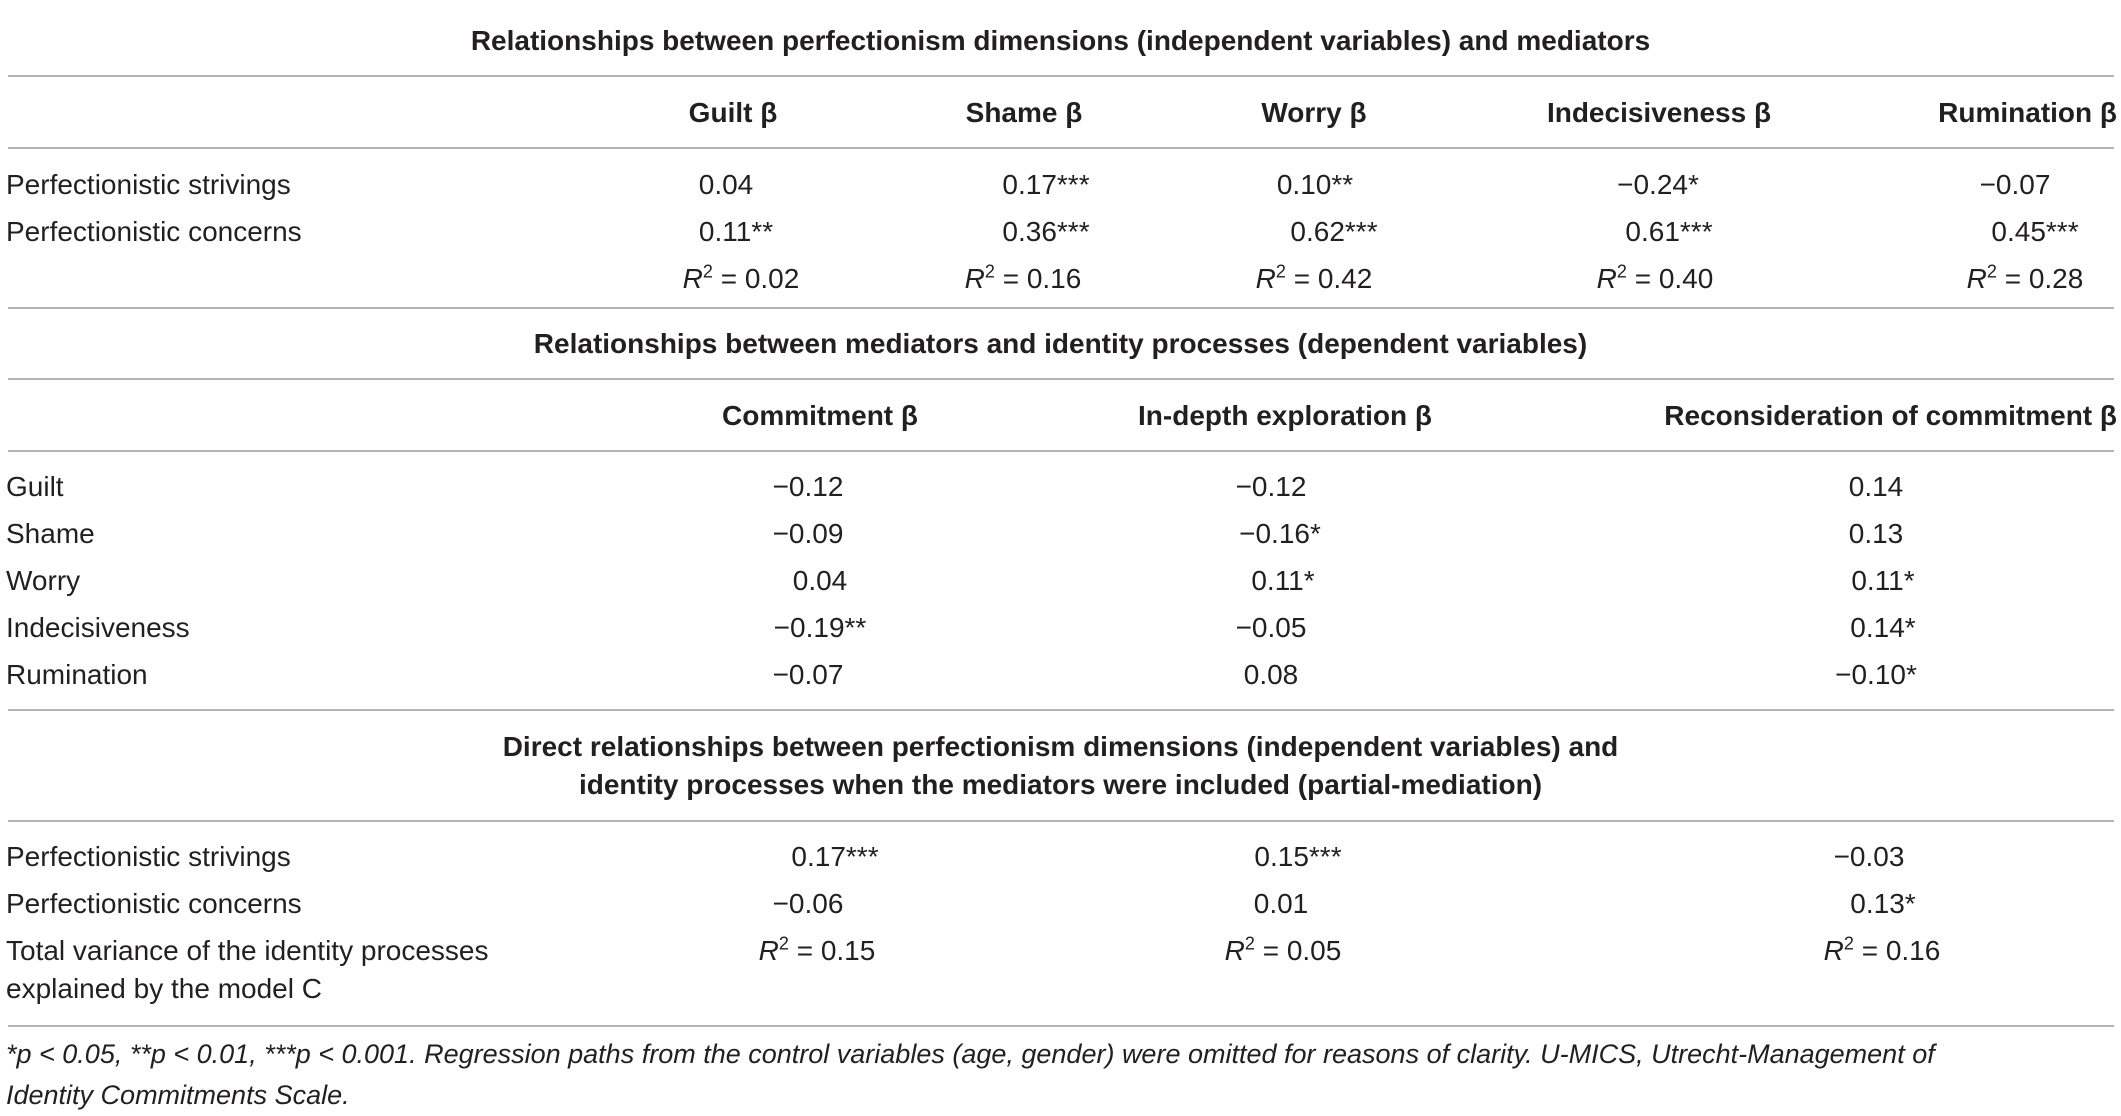 This screenshot has height=1116, width=2121. Describe the element at coordinates (1283, 949) in the screenshot. I see `r-squared-value: R2 = 0.05` at that location.